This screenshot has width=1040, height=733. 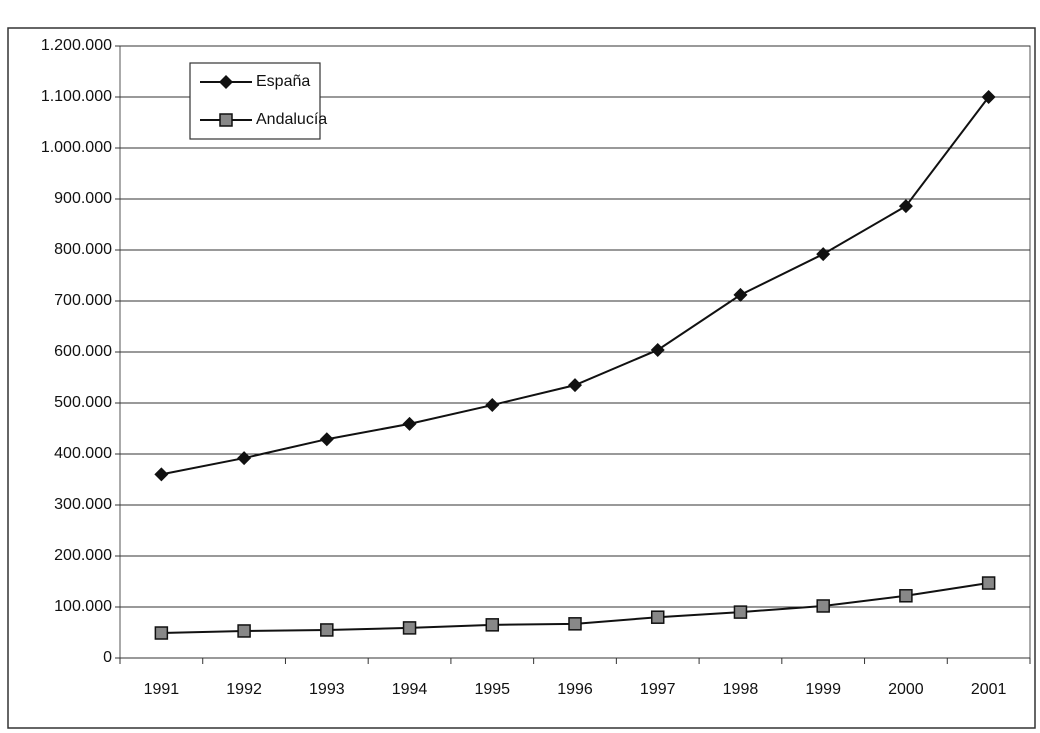 What do you see at coordinates (410, 689) in the screenshot?
I see `x-tick-label: 1994` at bounding box center [410, 689].